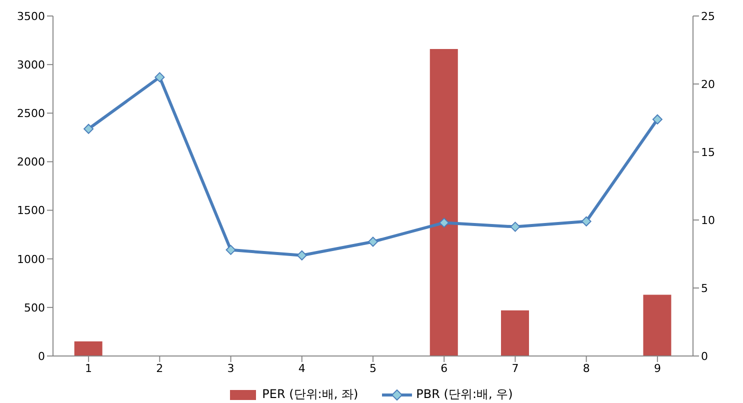 The image size is (743, 403). Describe the element at coordinates (31, 259) in the screenshot. I see `y-tick-label: 1000` at that location.